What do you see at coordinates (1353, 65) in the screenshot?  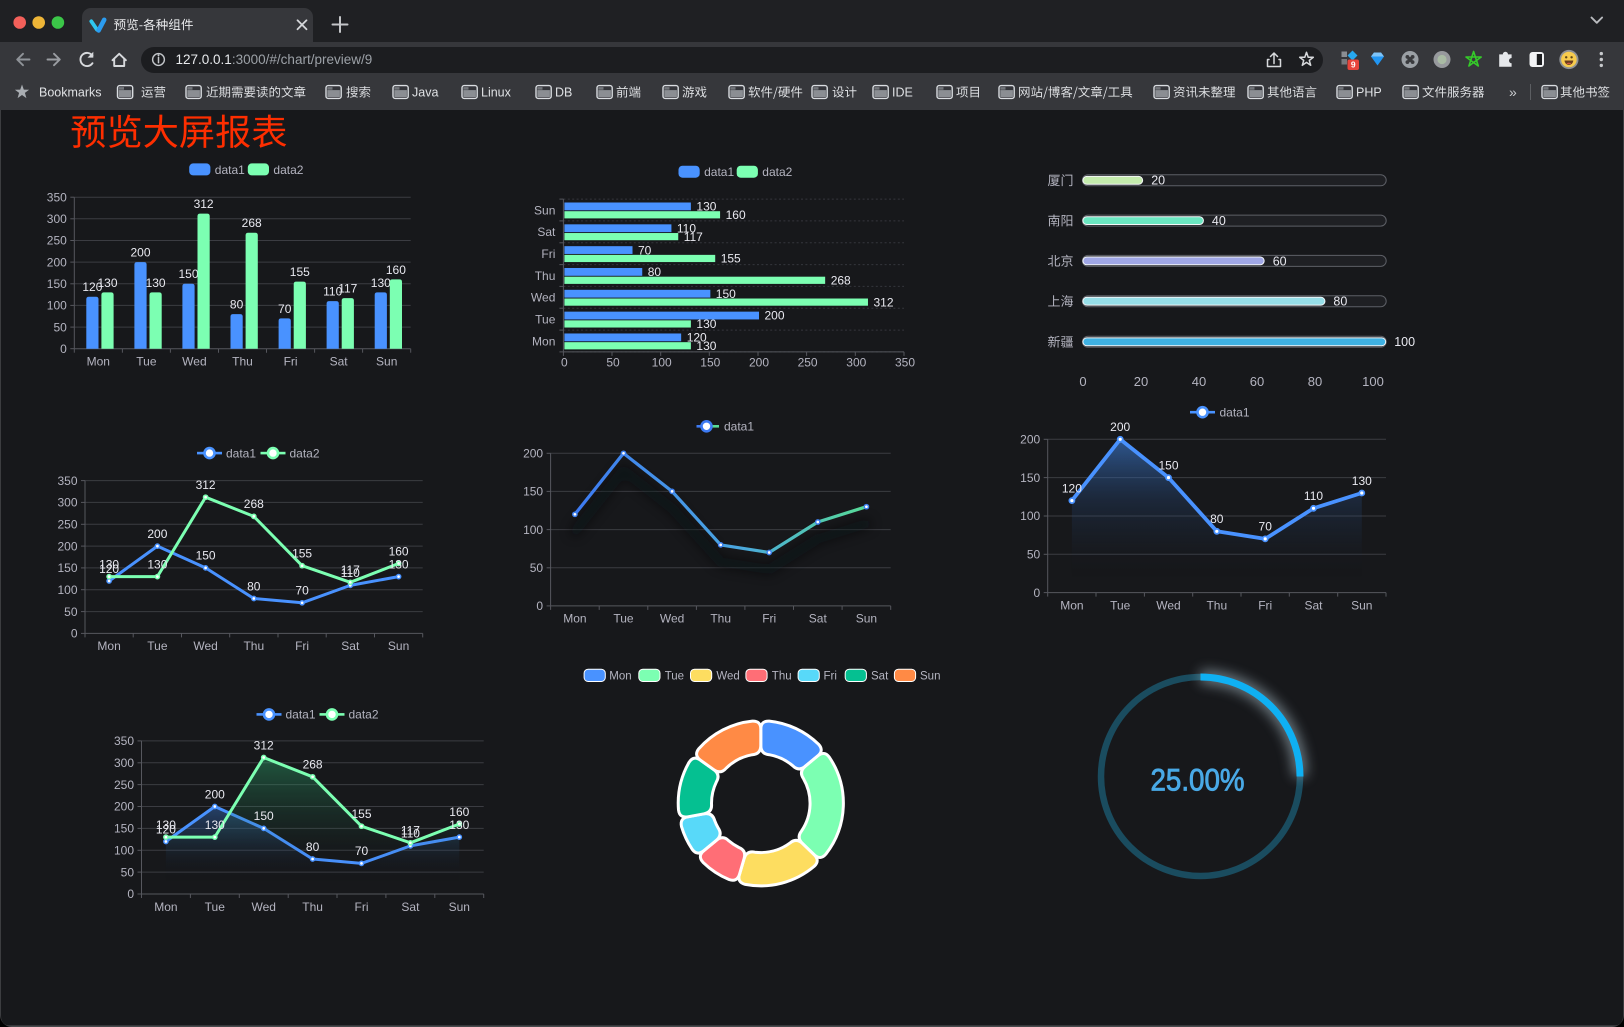 I see `svg-text: 9` at bounding box center [1353, 65].